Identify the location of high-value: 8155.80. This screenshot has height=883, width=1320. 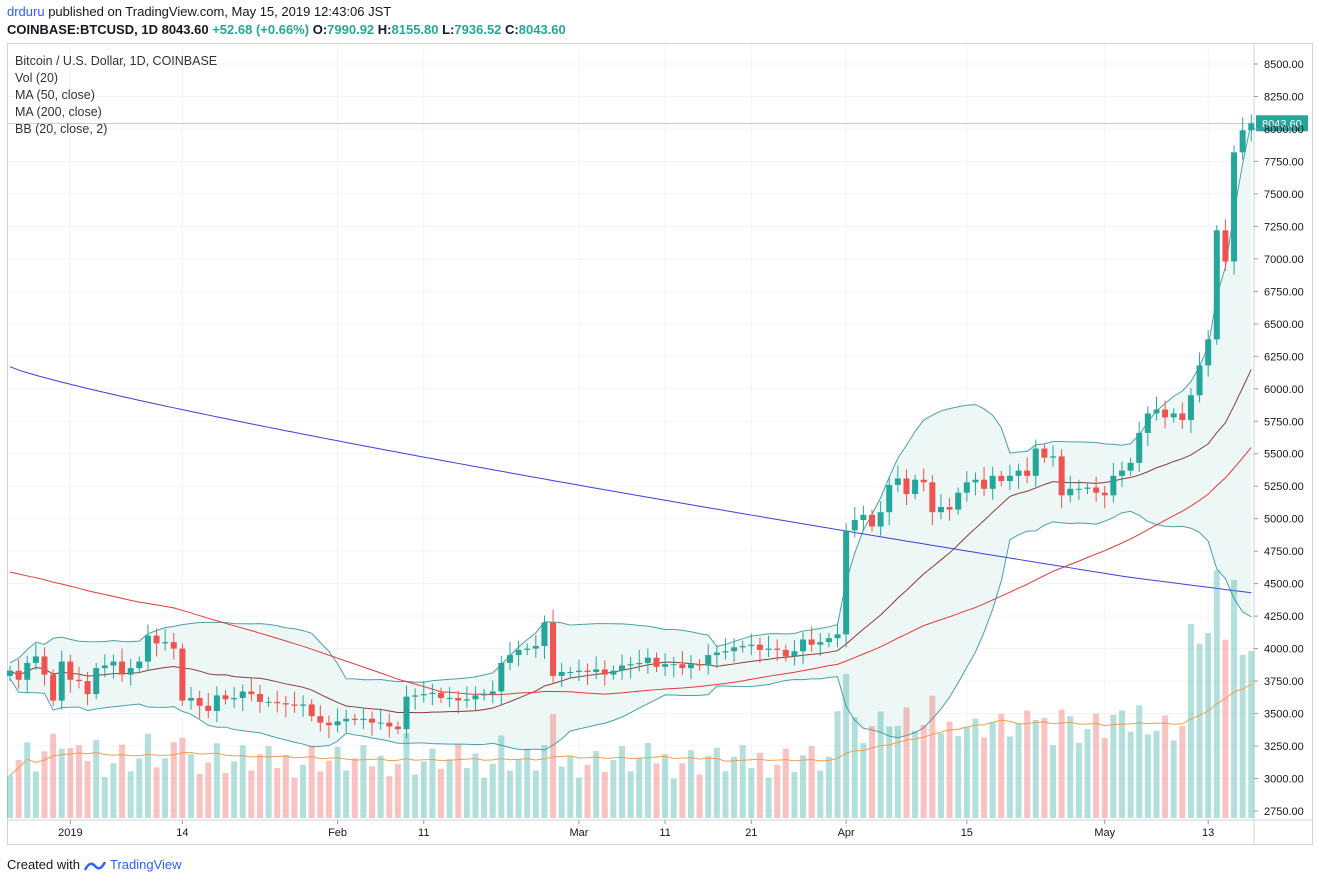
(415, 29).